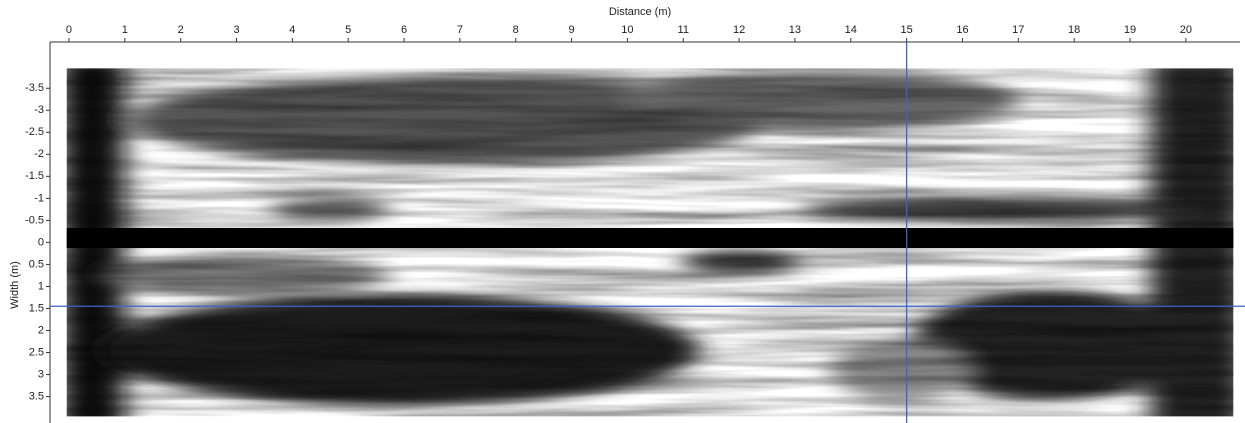  What do you see at coordinates (292, 30) in the screenshot?
I see `x-tick-label: 4` at bounding box center [292, 30].